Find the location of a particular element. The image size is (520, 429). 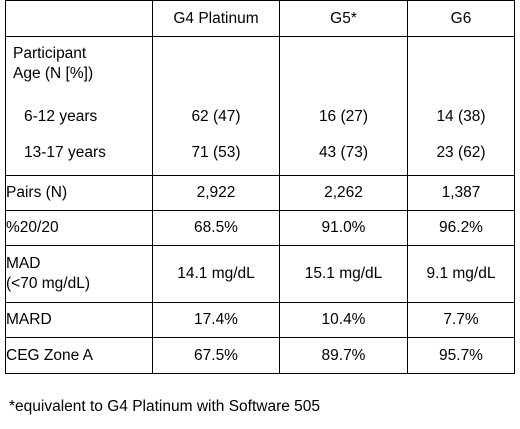

age-value-13-17-g4: 71 (53) is located at coordinates (216, 152).